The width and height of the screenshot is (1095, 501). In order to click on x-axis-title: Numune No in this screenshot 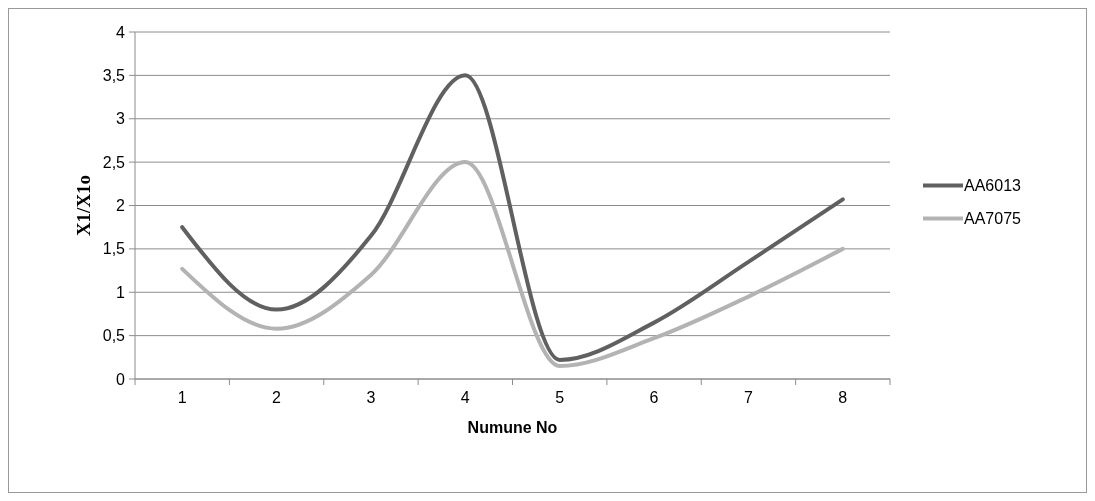, I will do `click(512, 427)`.